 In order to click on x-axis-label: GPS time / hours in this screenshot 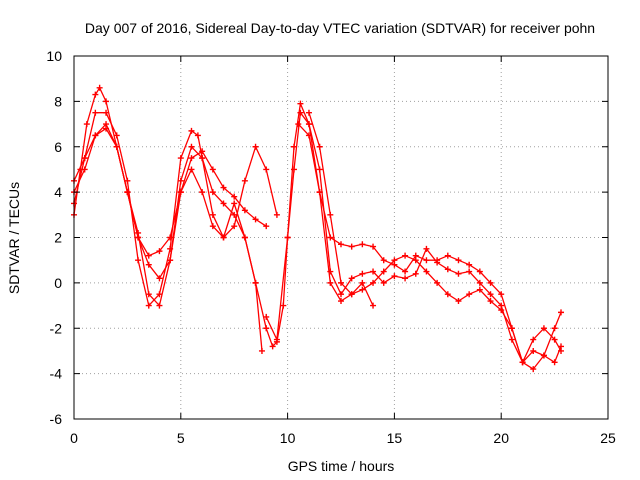, I will do `click(341, 466)`.